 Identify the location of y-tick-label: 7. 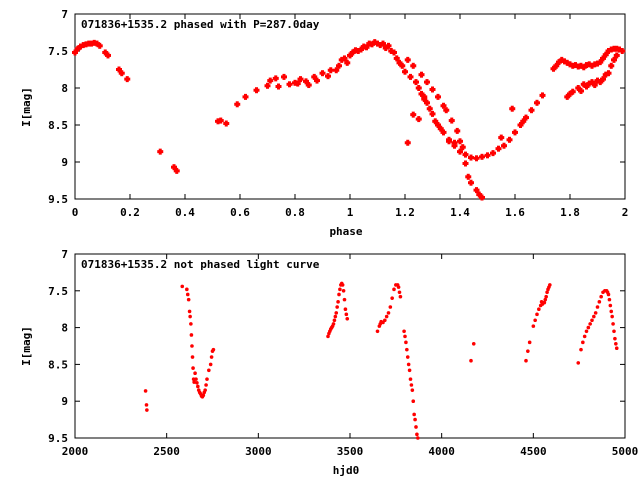
(64, 14).